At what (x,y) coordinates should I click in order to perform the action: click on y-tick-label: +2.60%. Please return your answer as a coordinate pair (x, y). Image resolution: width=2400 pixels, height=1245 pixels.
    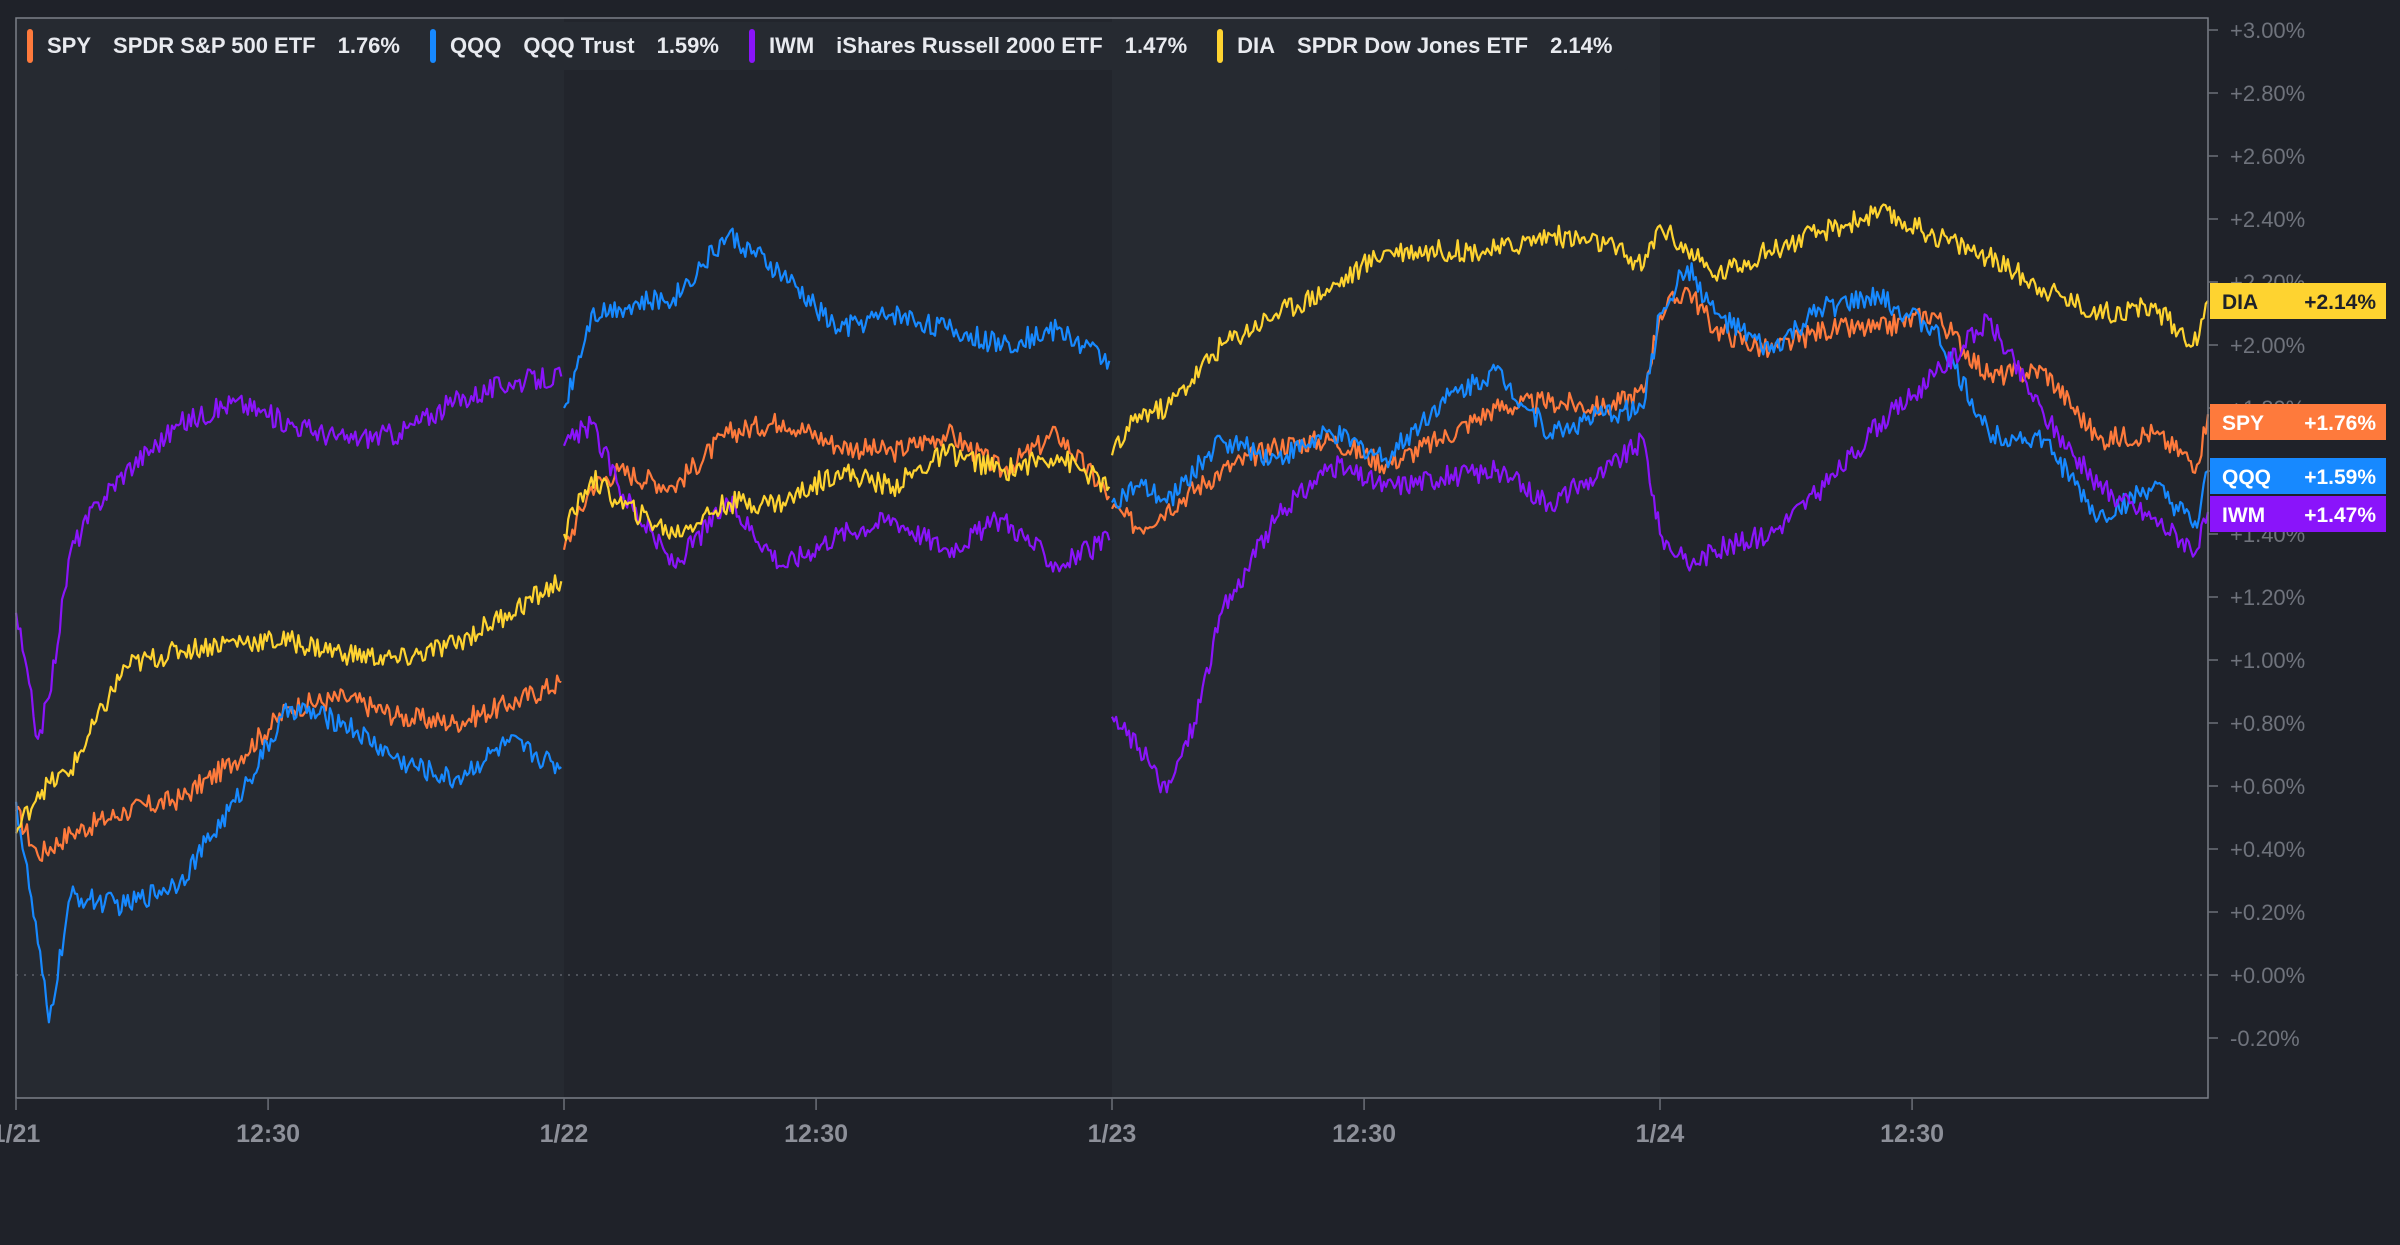
    Looking at the image, I should click on (2267, 156).